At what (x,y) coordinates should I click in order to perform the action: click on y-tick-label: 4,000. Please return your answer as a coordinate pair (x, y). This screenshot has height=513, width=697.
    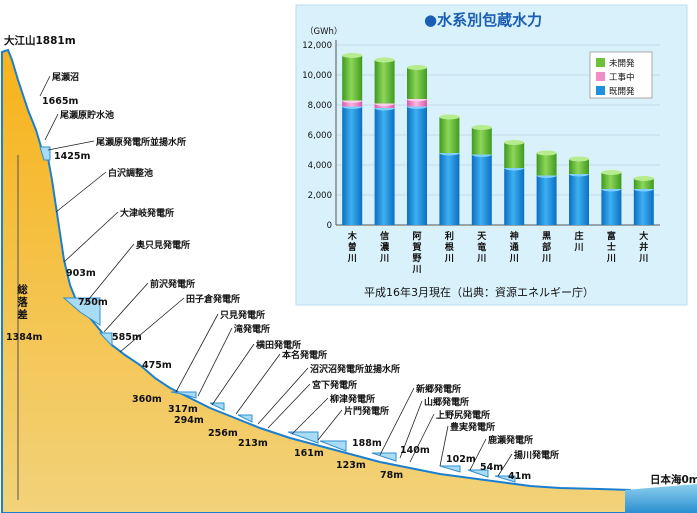
    Looking at the image, I should click on (320, 166).